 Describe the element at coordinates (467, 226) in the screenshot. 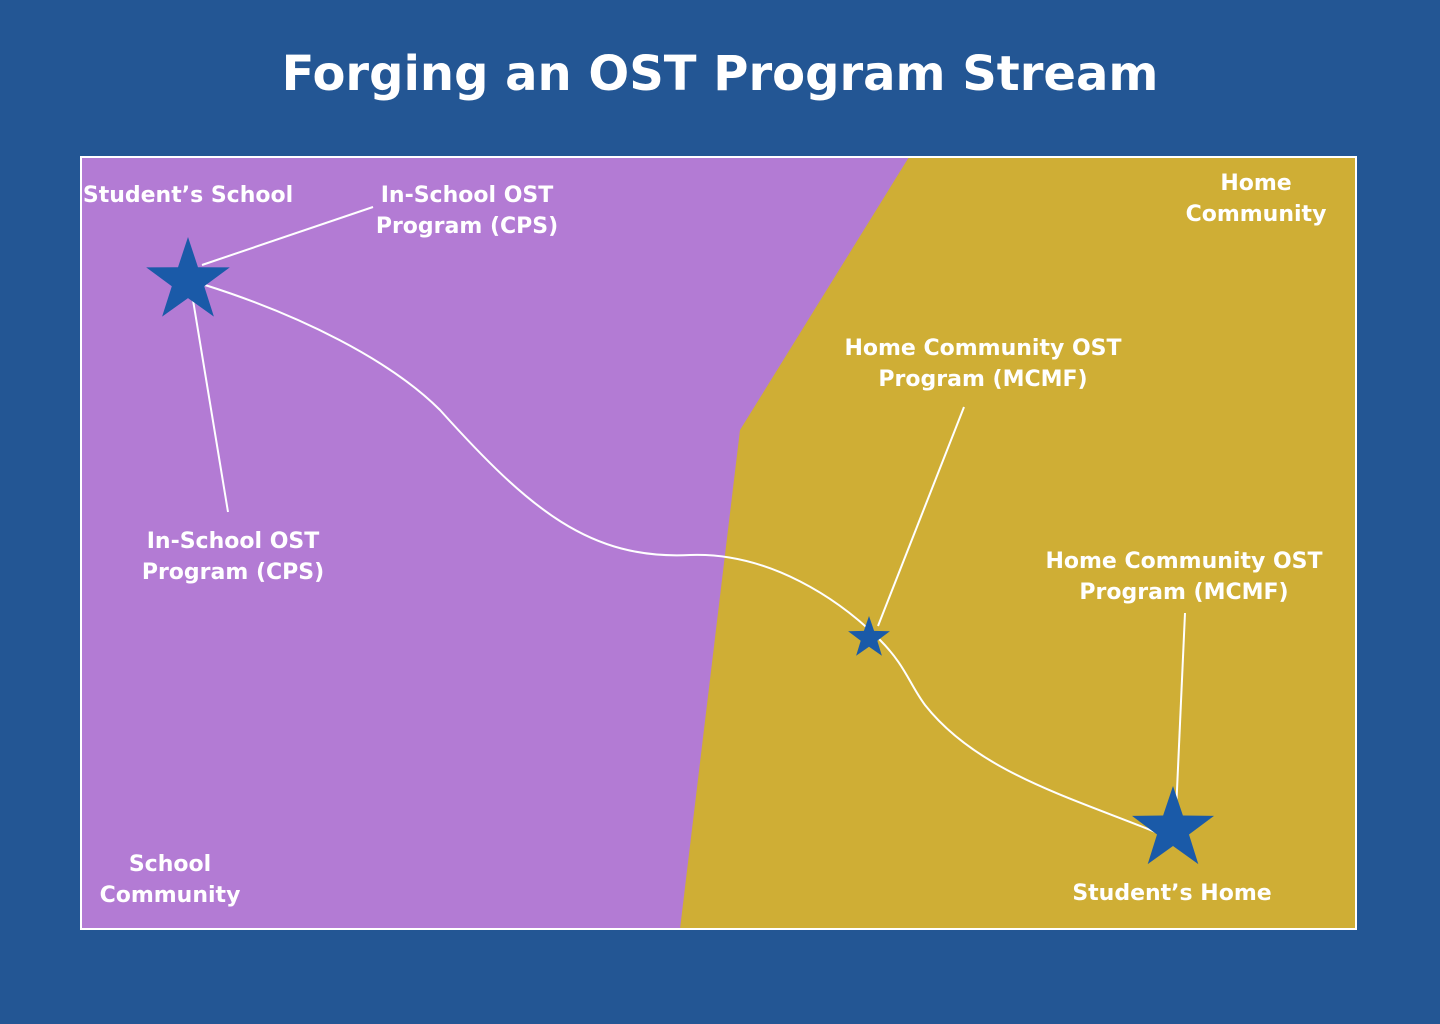

I see `in-school-top-callout-line2: Program (CPS)` at that location.